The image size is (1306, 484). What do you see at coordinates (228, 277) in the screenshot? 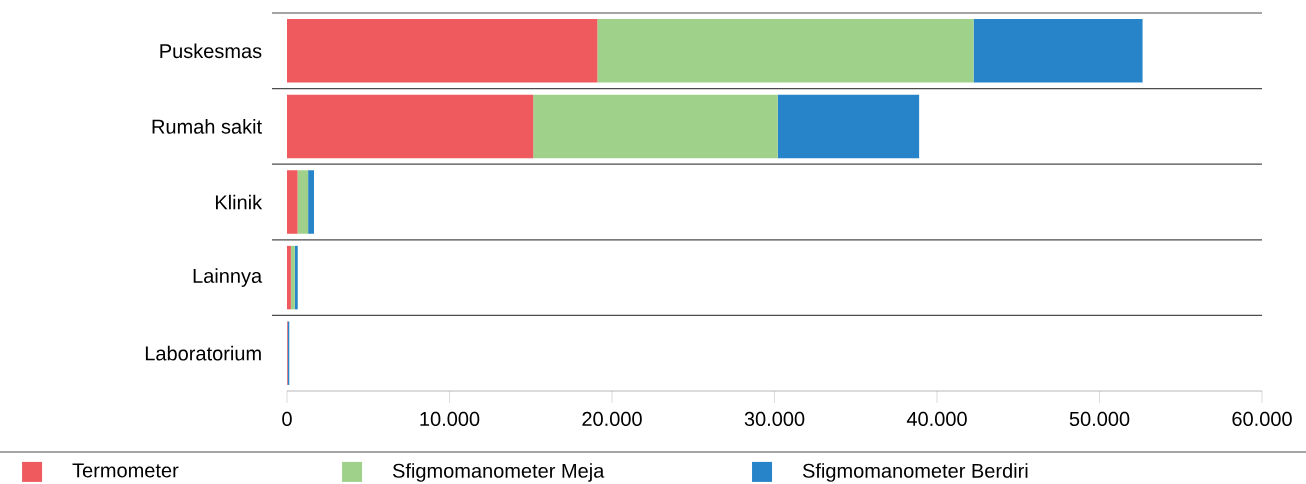
I see `y-tick-label: Lainnya` at bounding box center [228, 277].